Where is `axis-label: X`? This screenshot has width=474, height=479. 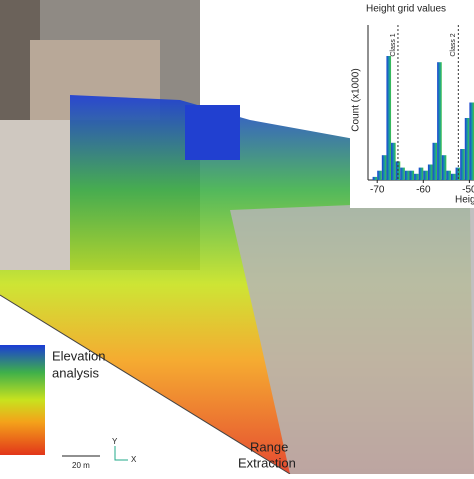 axis-label: X is located at coordinates (134, 459).